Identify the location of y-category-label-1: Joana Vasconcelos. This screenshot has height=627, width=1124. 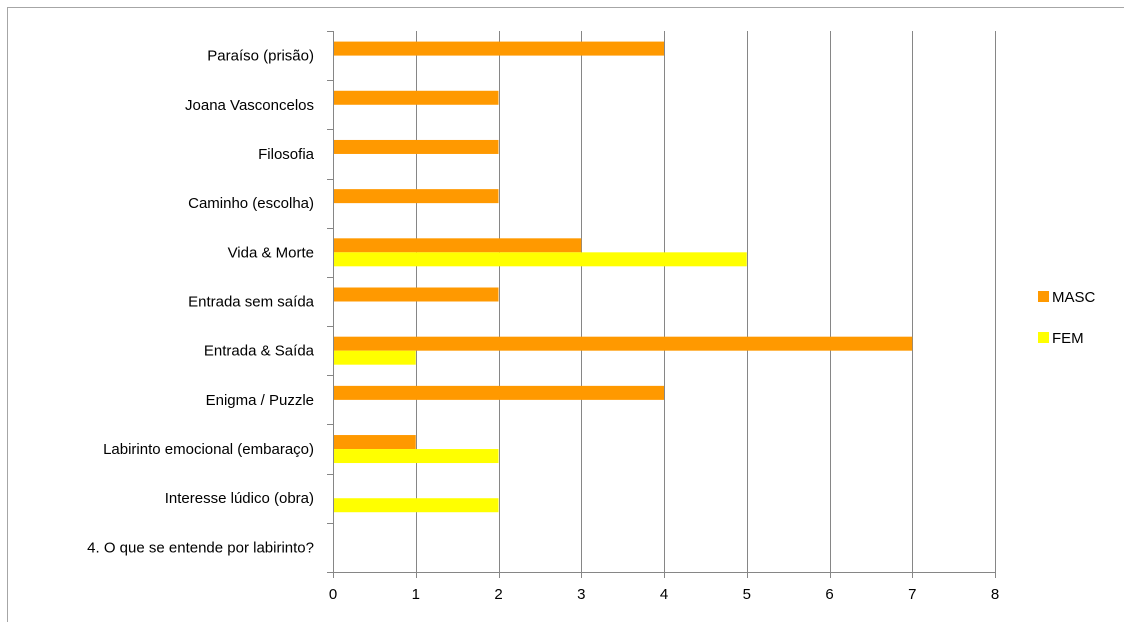
(249, 105).